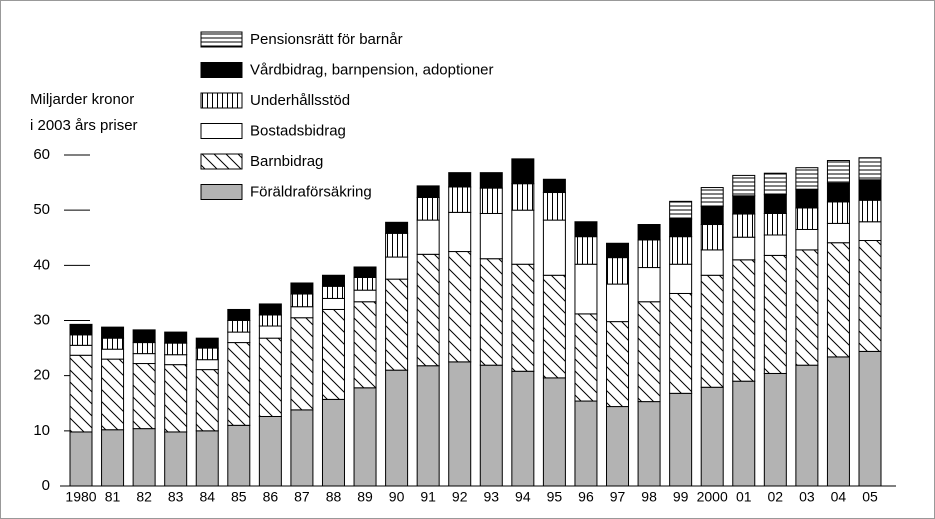 The height and width of the screenshot is (519, 935). What do you see at coordinates (839, 497) in the screenshot?
I see `x-tick-label: 04` at bounding box center [839, 497].